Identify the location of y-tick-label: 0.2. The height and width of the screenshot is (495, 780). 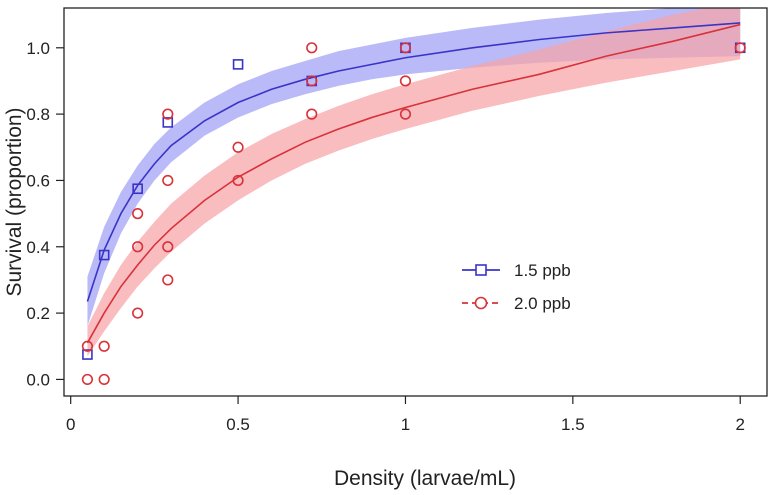
(38, 313).